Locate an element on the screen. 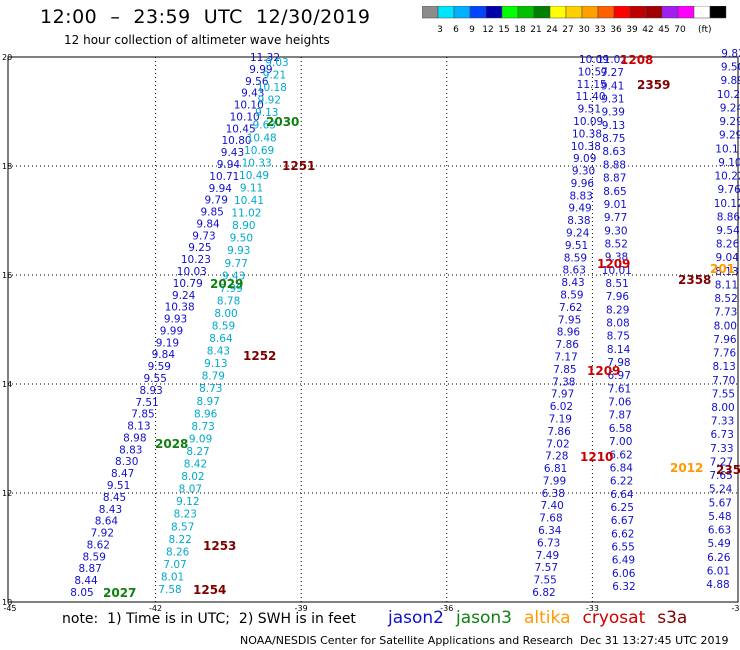 The image size is (740, 650). time-label: 2012 is located at coordinates (686, 468).